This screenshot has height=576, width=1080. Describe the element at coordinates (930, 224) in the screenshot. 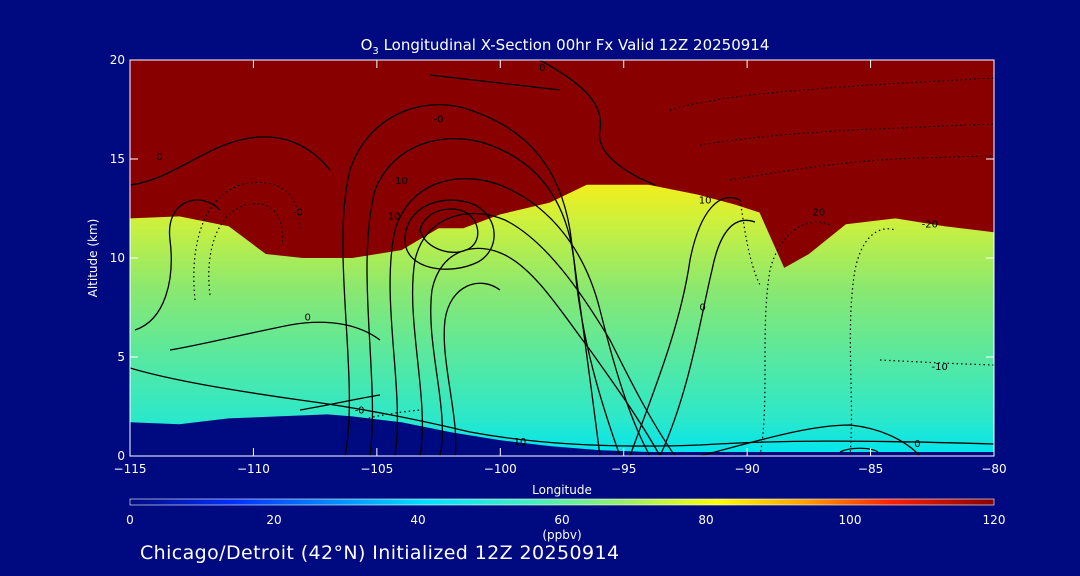

I see `contour-label: -20` at that location.